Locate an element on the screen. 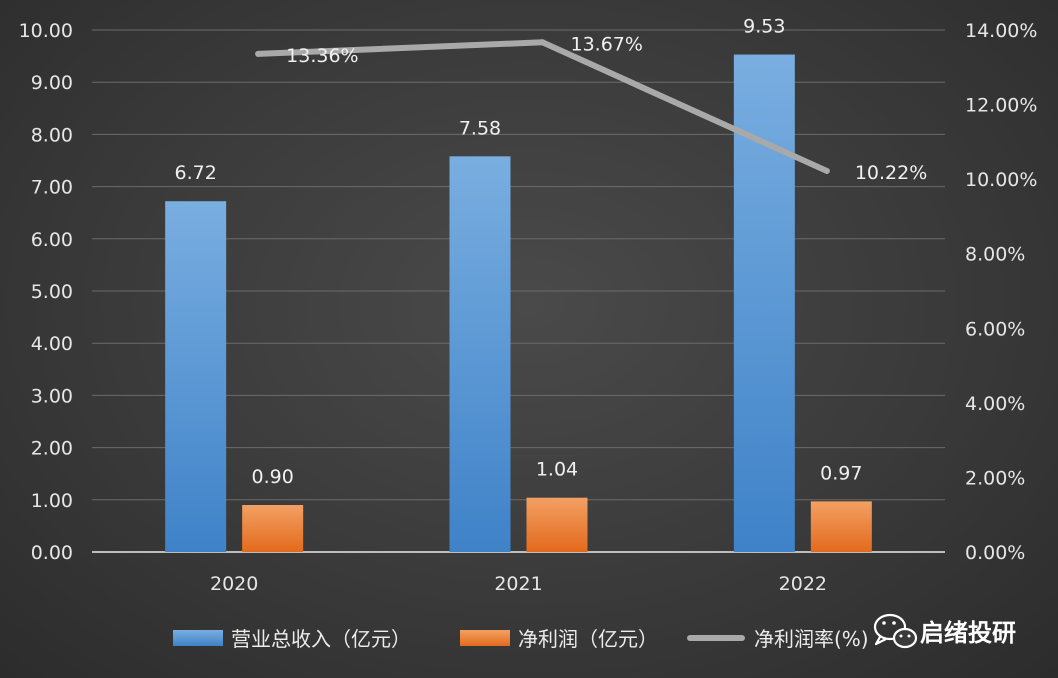 Image resolution: width=1058 pixels, height=678 pixels. bar-data-label: 0.90 is located at coordinates (273, 477).